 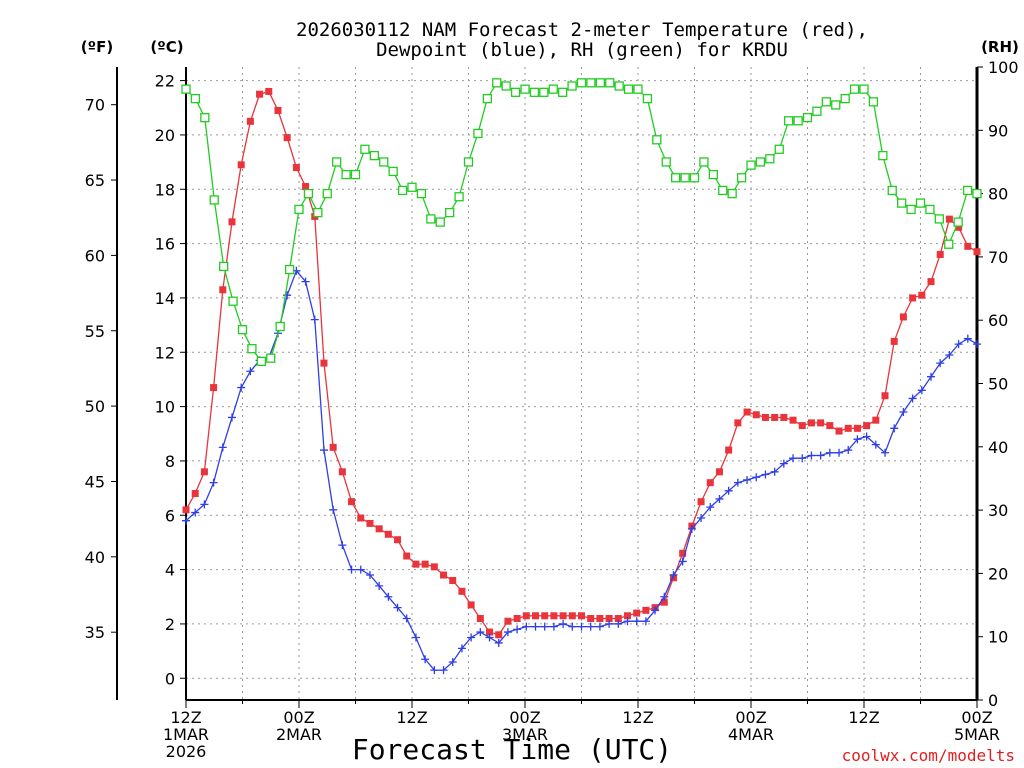 I want to click on chart-title-line2: Dewpoint (blue), RH (green) for KRDU, so click(x=582, y=50).